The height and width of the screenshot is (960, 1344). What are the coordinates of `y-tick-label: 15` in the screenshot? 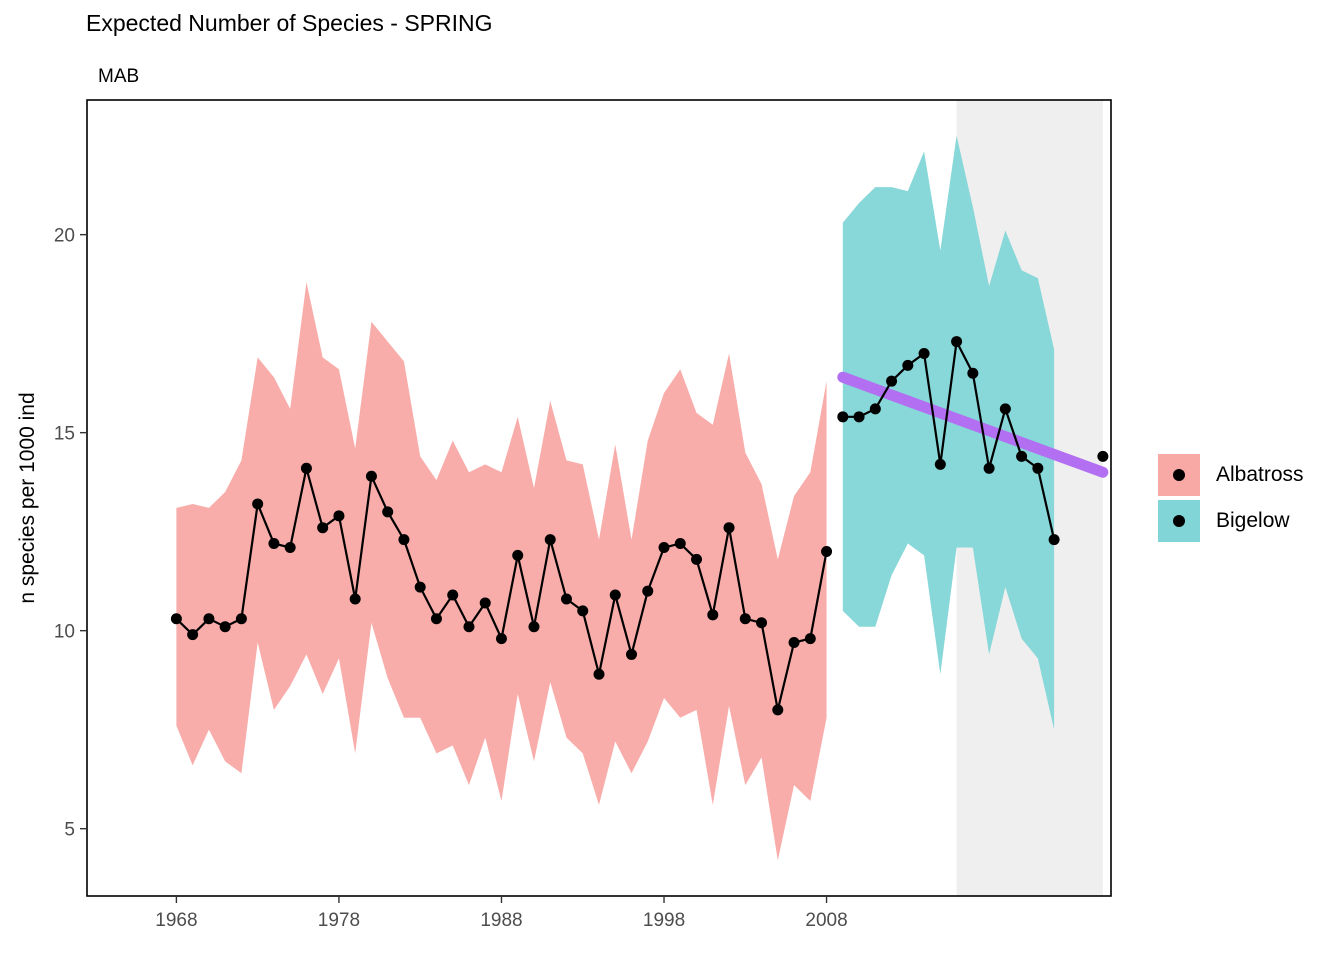 It's located at (64, 434).